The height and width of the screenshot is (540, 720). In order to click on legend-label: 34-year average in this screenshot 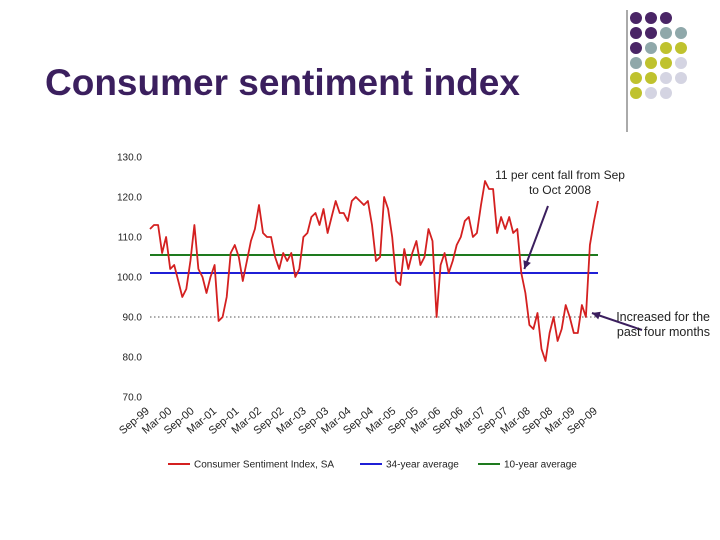, I will do `click(422, 465)`.